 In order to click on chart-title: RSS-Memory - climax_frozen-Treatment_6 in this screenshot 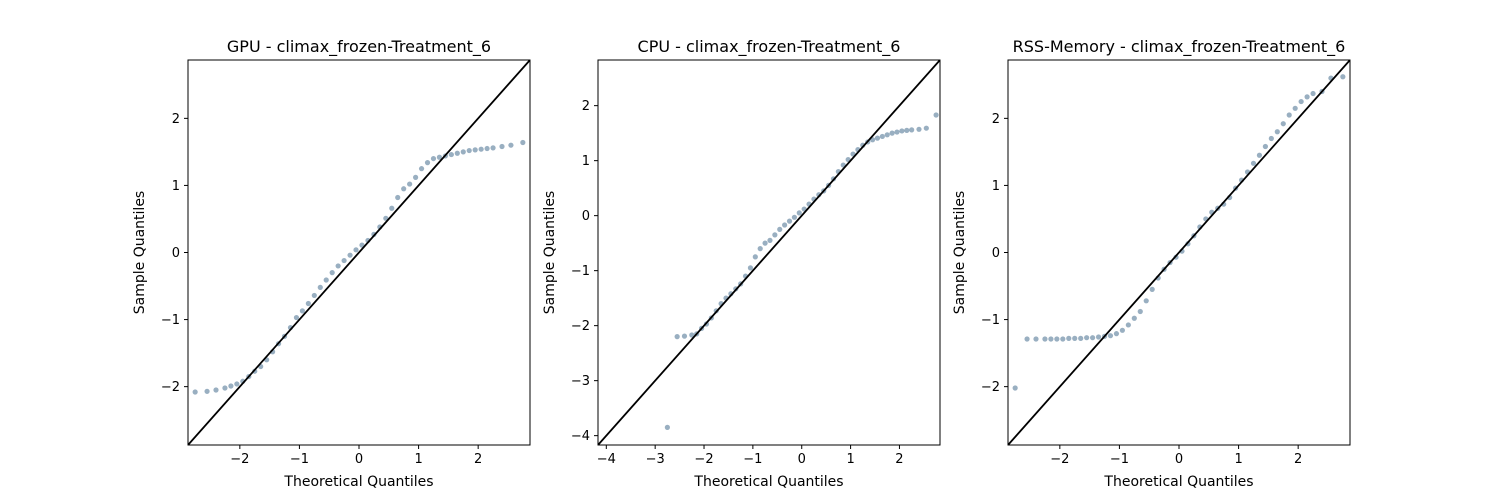, I will do `click(1179, 47)`.